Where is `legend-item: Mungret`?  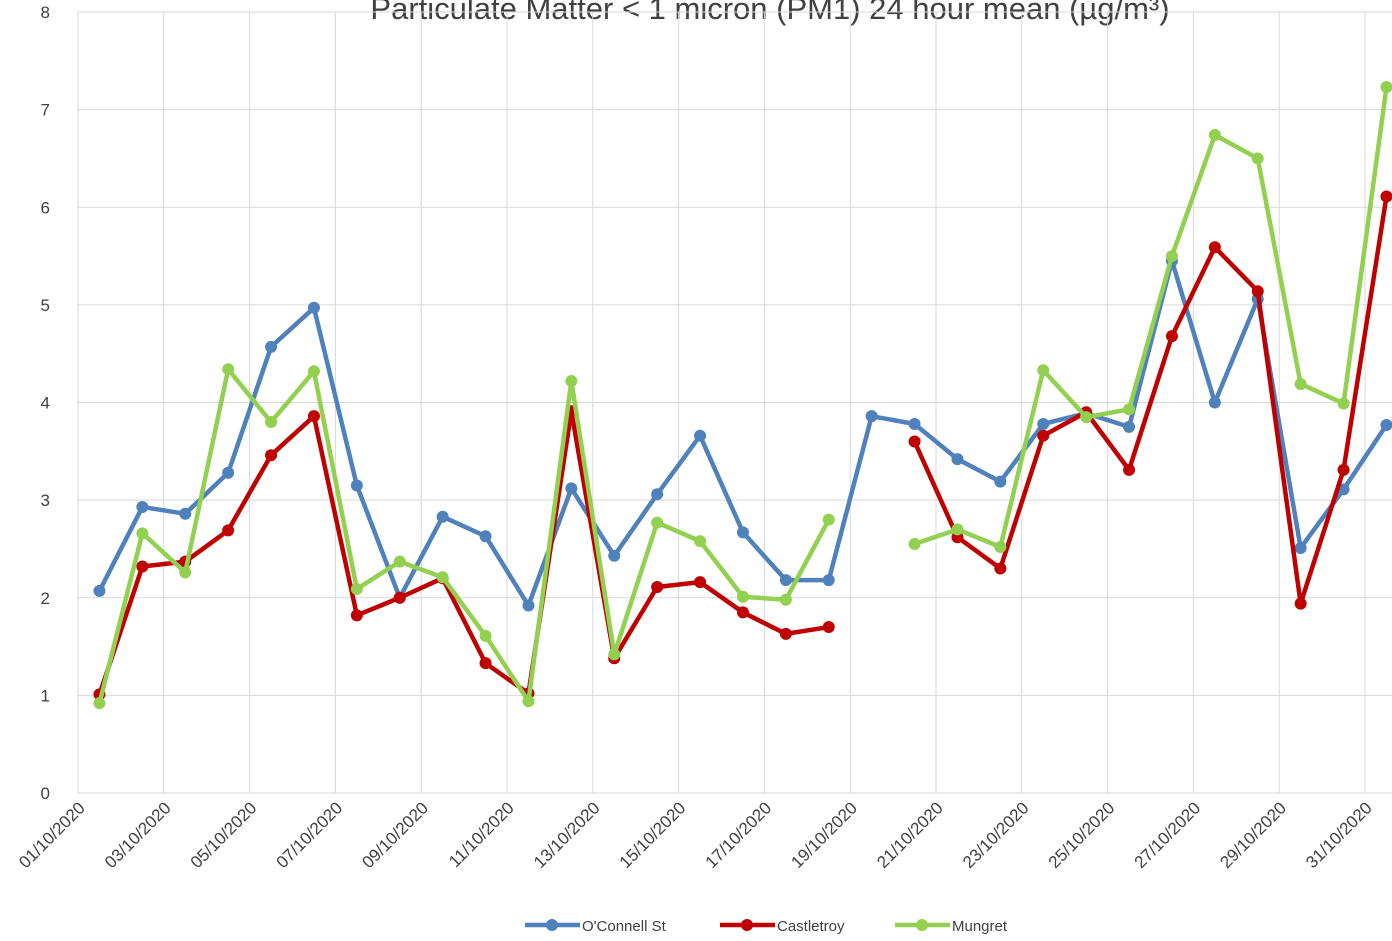 legend-item: Mungret is located at coordinates (951, 926).